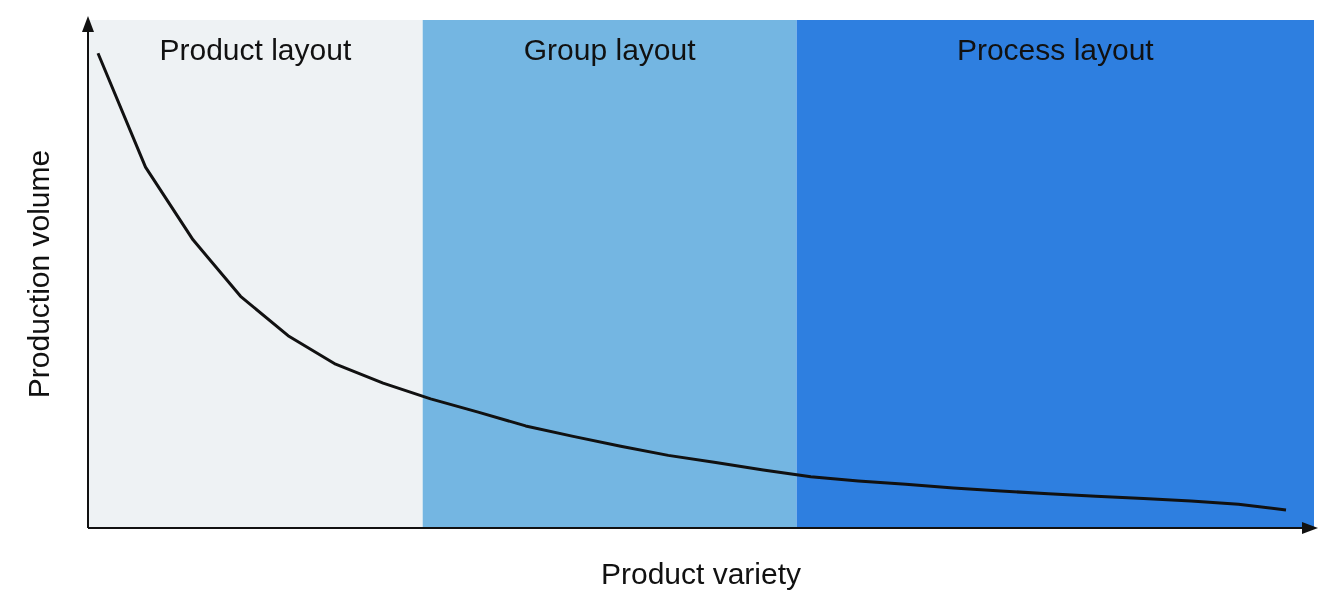 The width and height of the screenshot is (1340, 608). What do you see at coordinates (255, 49) in the screenshot?
I see `annotation: Product layout` at bounding box center [255, 49].